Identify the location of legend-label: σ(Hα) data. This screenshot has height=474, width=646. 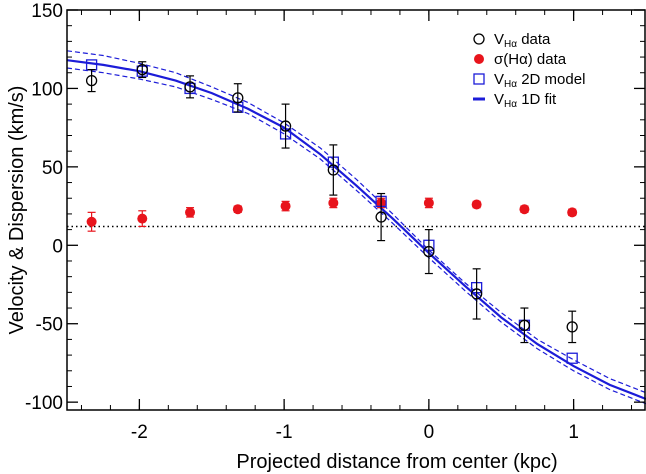
(530, 59).